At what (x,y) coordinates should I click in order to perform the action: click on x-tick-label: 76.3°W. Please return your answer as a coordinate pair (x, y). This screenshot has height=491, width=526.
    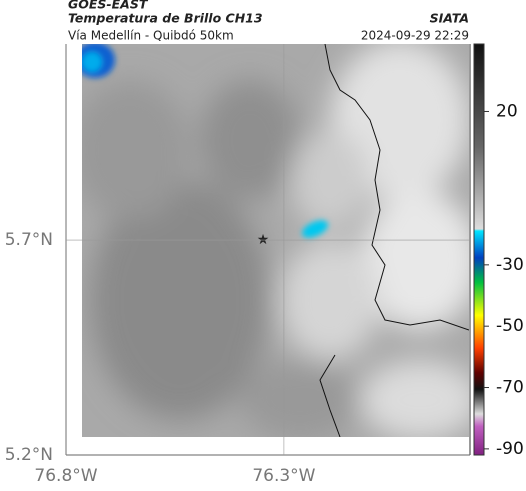
    Looking at the image, I should click on (283, 476).